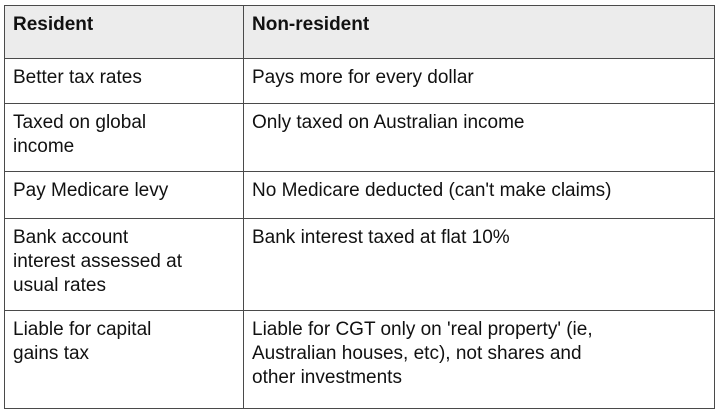  What do you see at coordinates (479, 195) in the screenshot?
I see `table-cell: No Medicare deducted (can't make claims)` at bounding box center [479, 195].